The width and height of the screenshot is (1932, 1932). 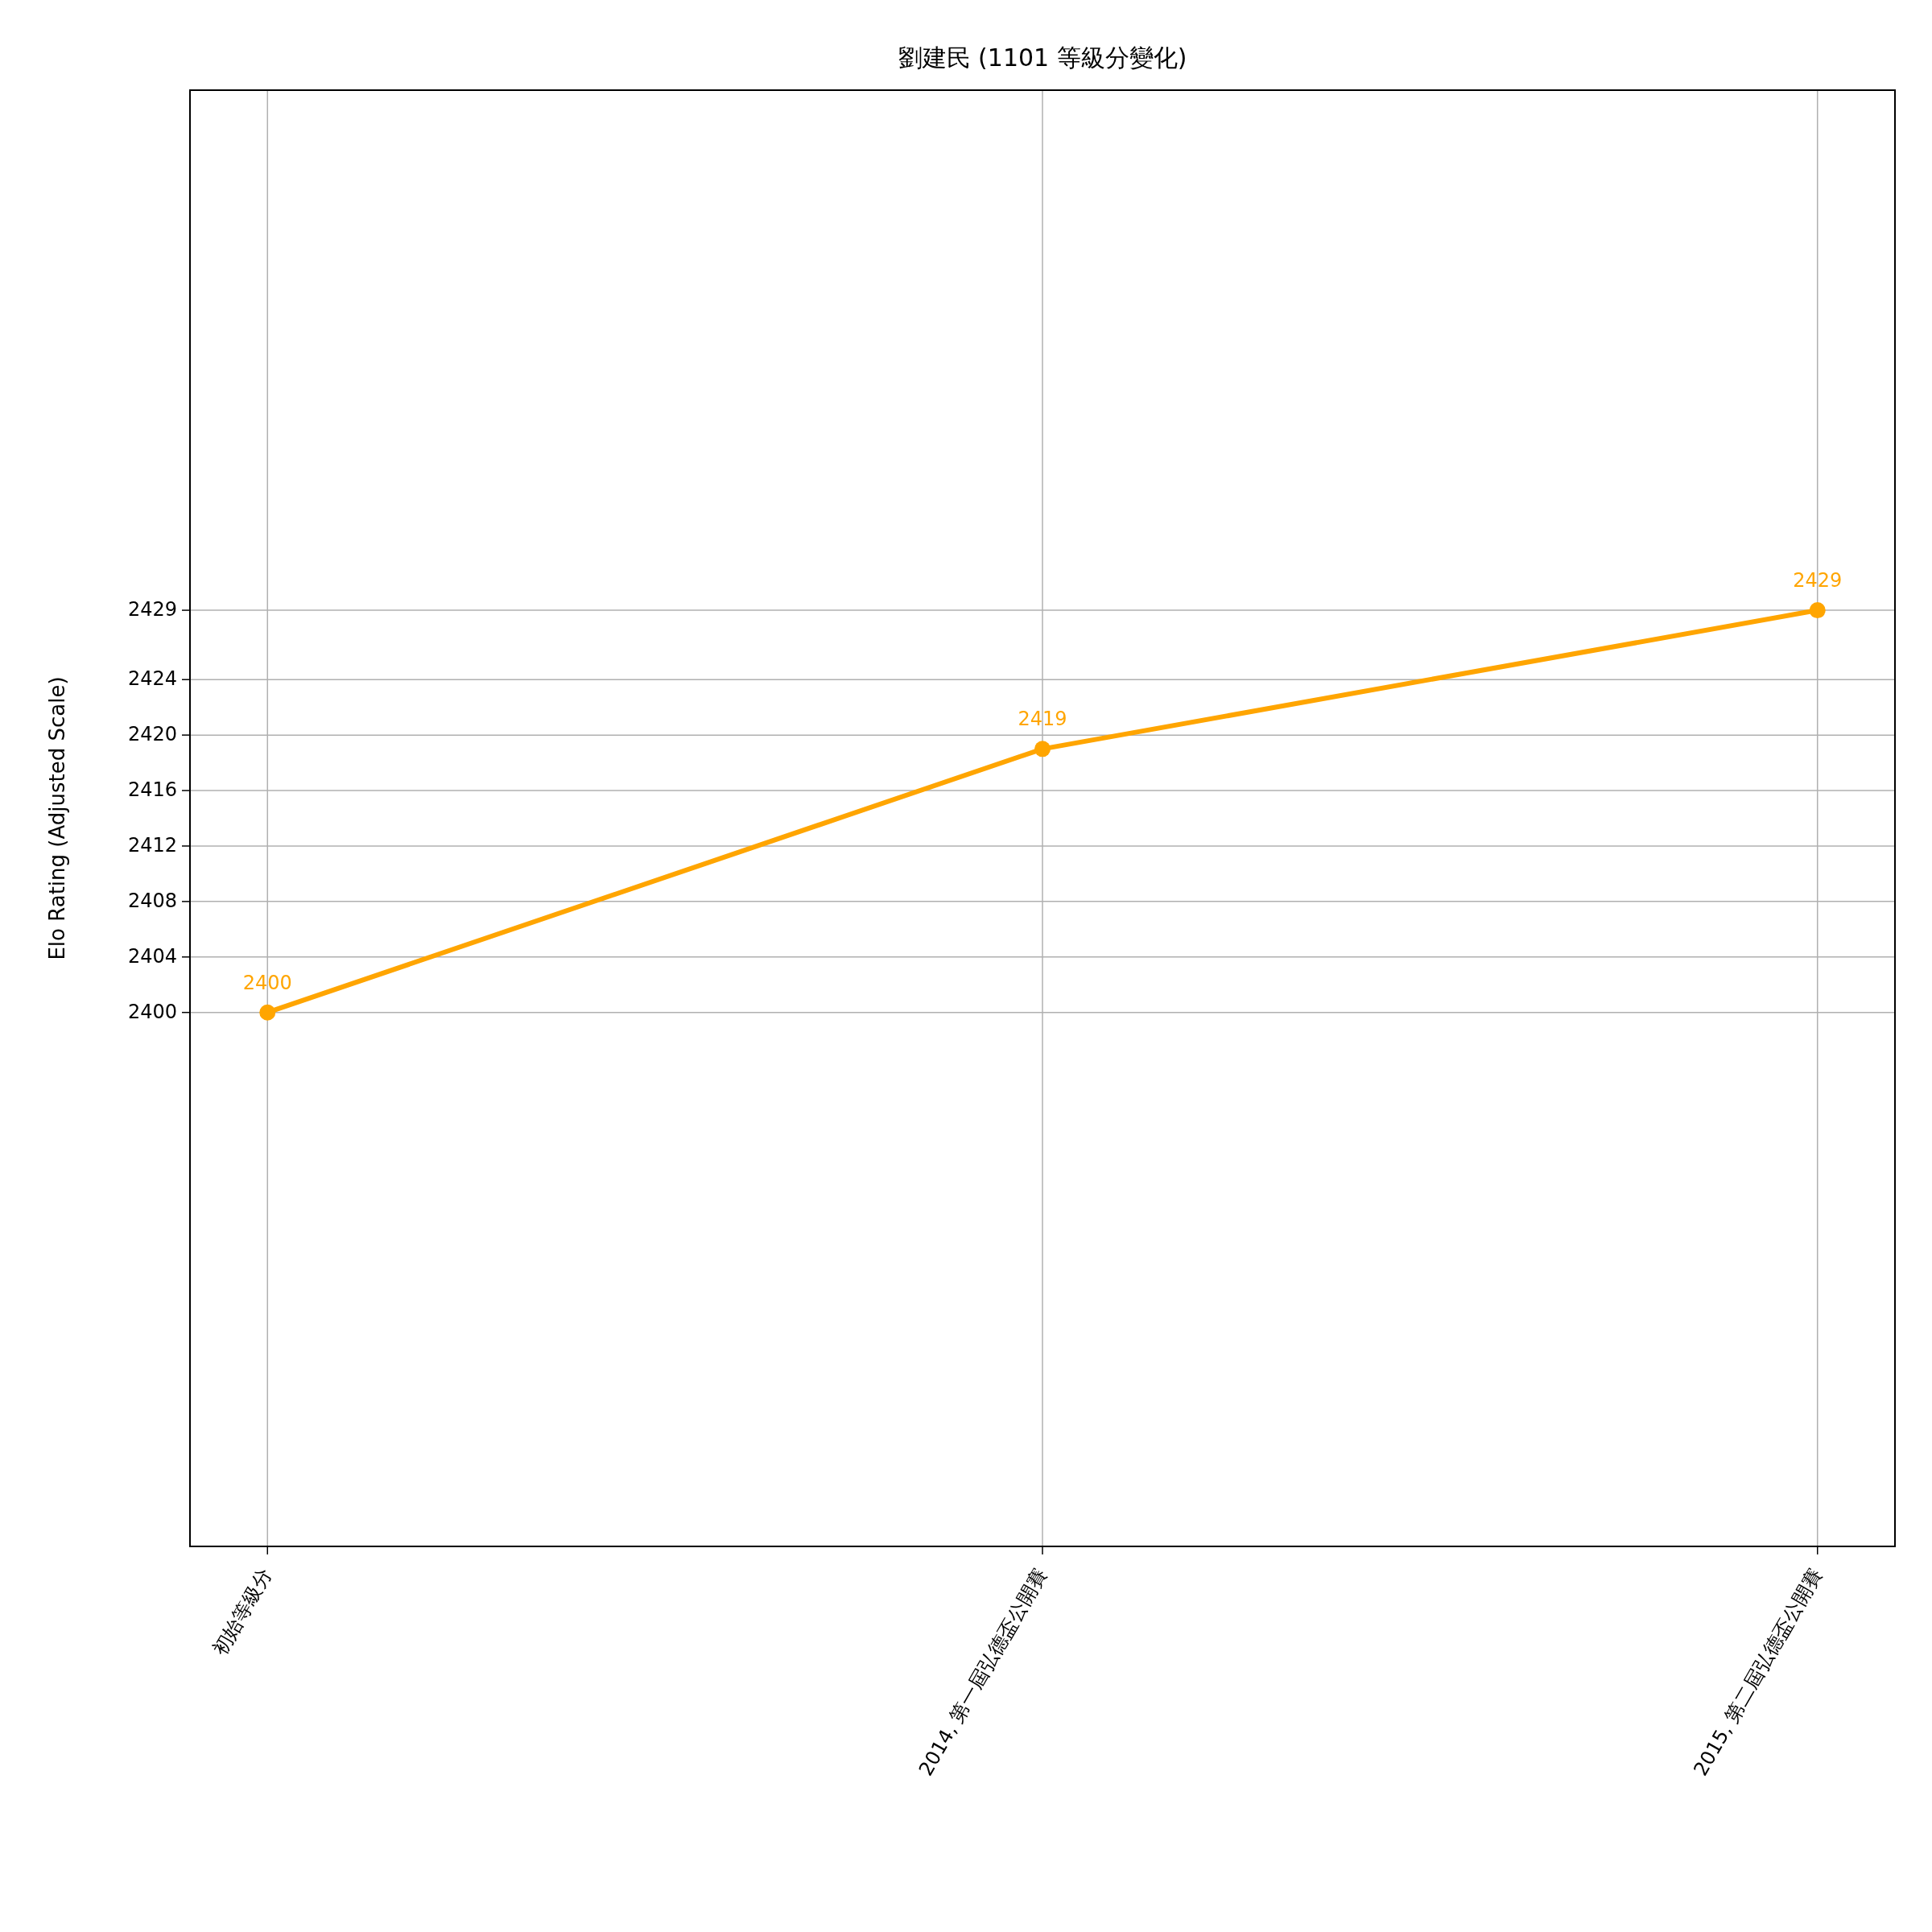 I want to click on chart-title: 劉建民 (1101 等級分變化), so click(x=1042, y=57).